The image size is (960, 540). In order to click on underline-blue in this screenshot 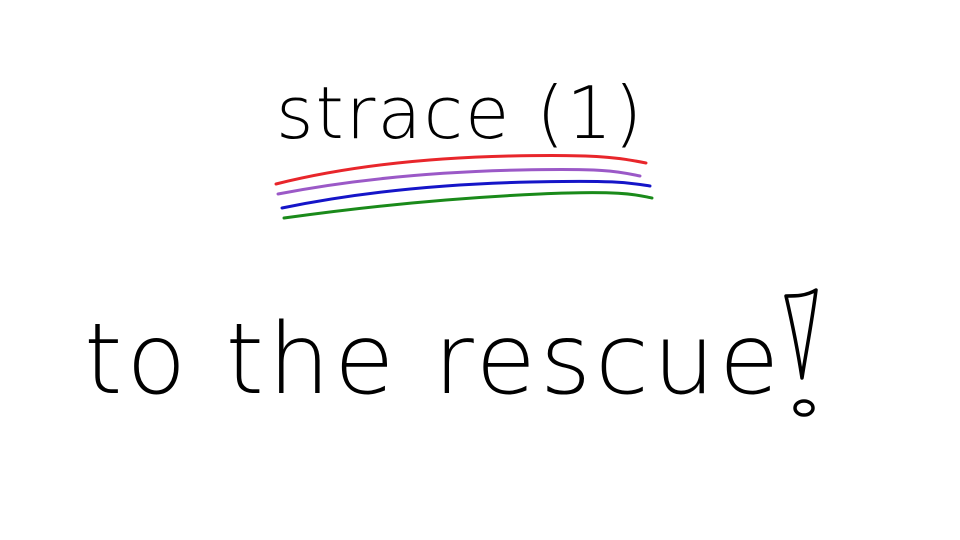, I will do `click(466, 194)`.